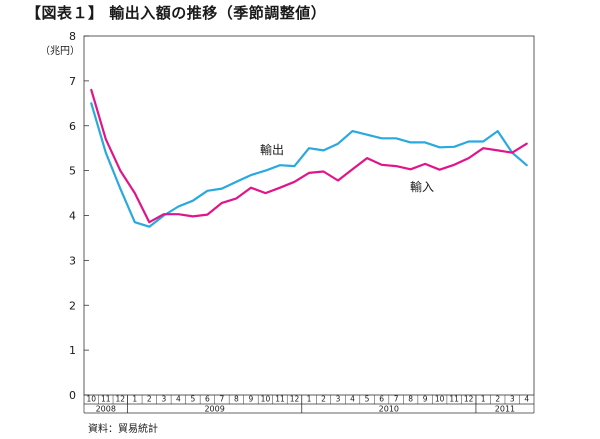  What do you see at coordinates (72, 126) in the screenshot?
I see `y-tick-label-6: 6` at bounding box center [72, 126].